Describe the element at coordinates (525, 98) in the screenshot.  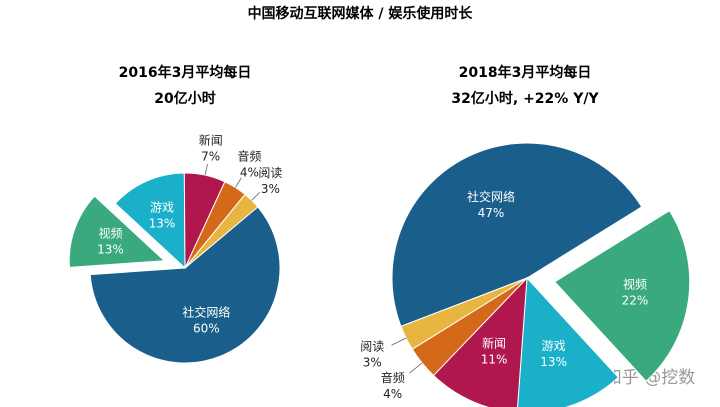
I see `chart-subtitle: 32亿小时, +22% Y/Y` at that location.